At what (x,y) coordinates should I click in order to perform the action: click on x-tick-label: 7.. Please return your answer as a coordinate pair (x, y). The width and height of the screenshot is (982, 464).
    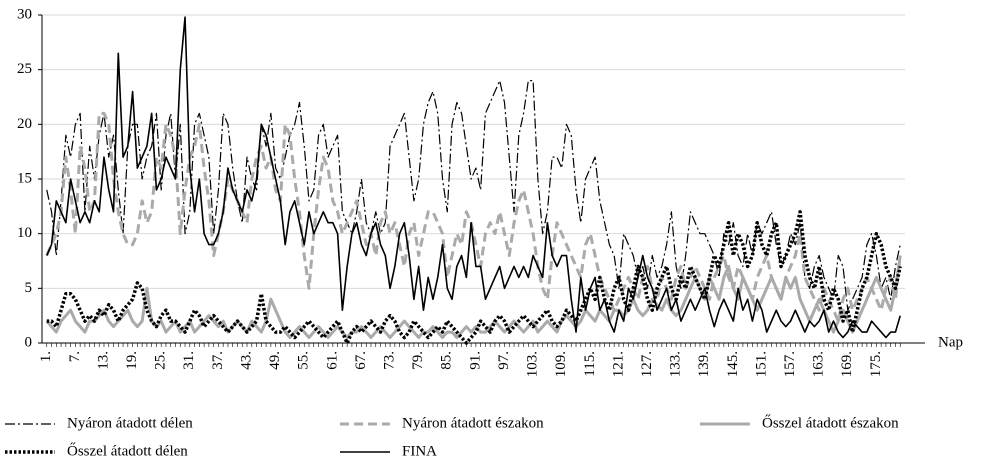
    Looking at the image, I should click on (75, 356).